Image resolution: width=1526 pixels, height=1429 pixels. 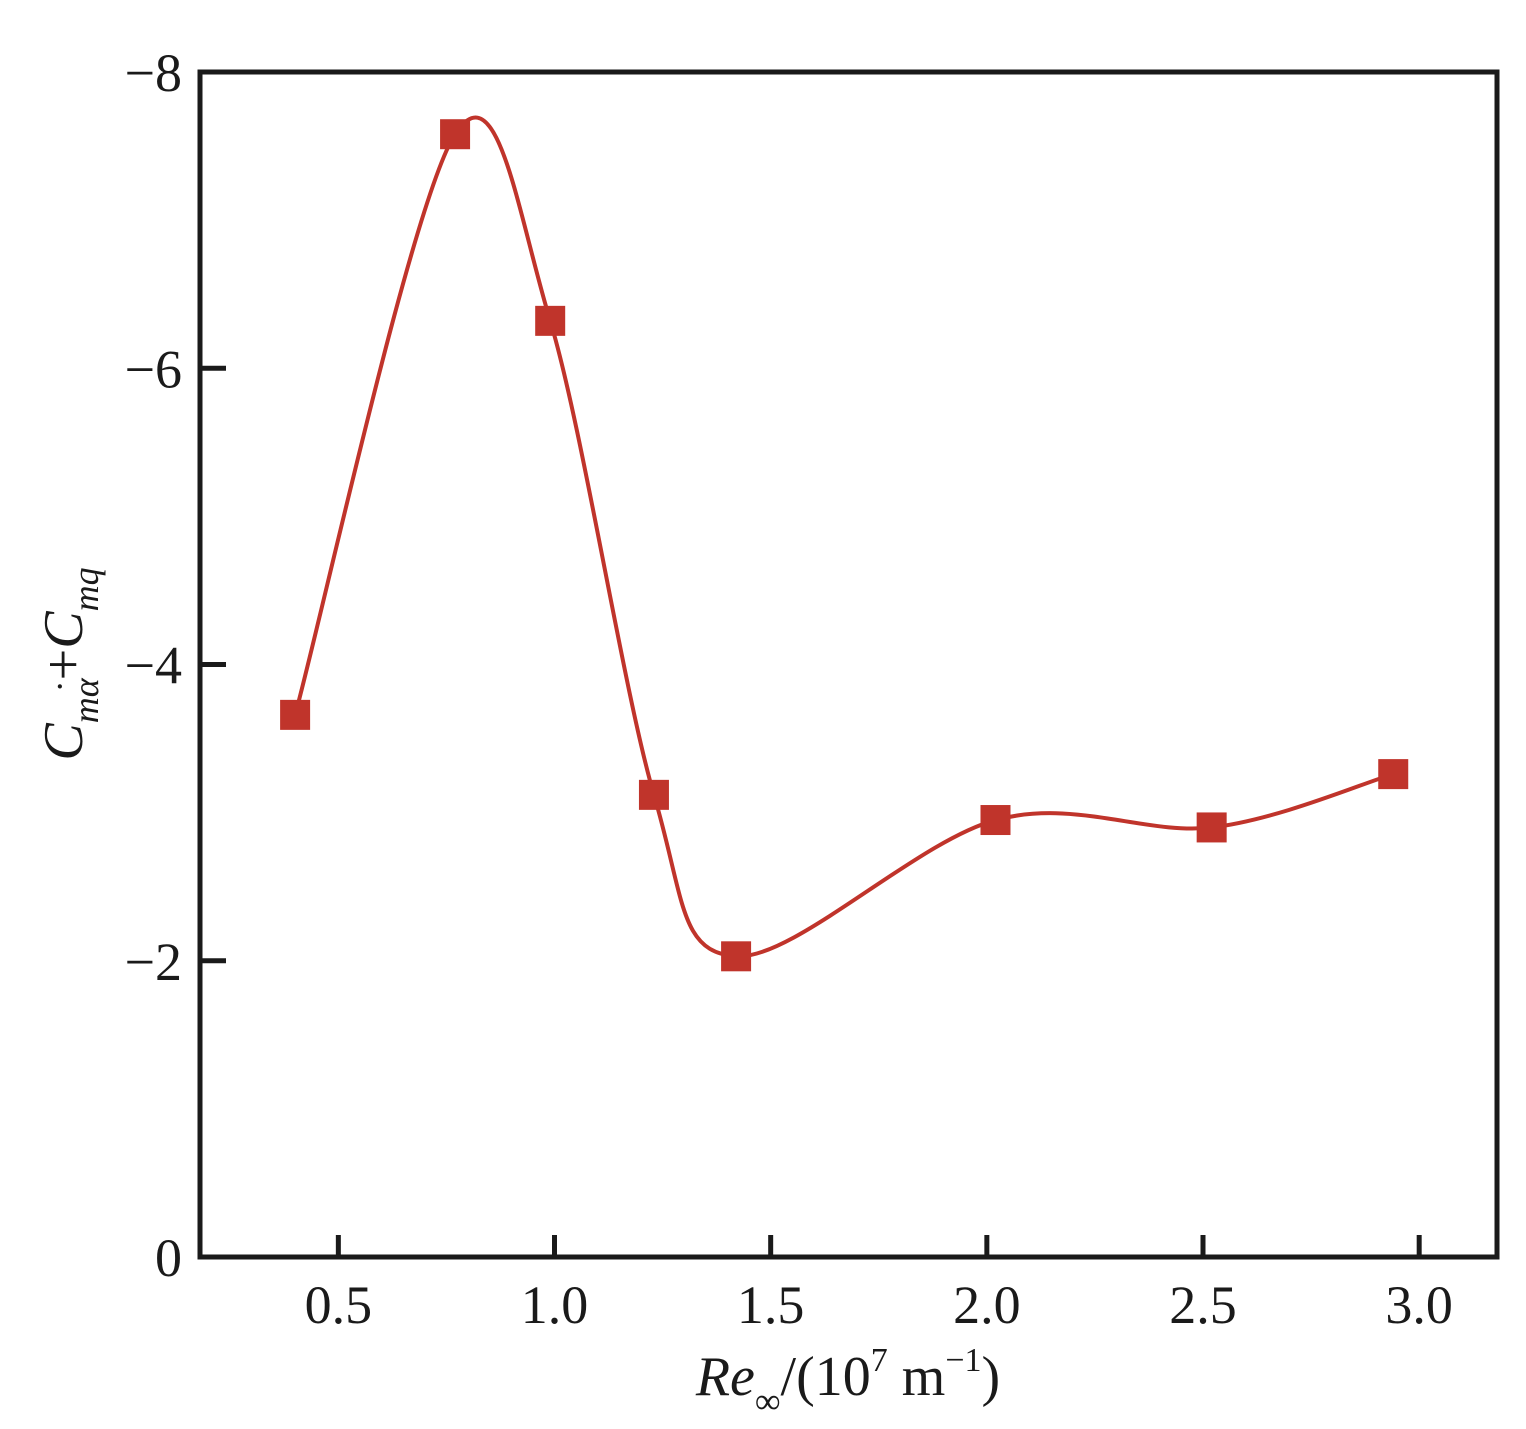 I want to click on y-axis-sub1: m, so click(x=86, y=710).